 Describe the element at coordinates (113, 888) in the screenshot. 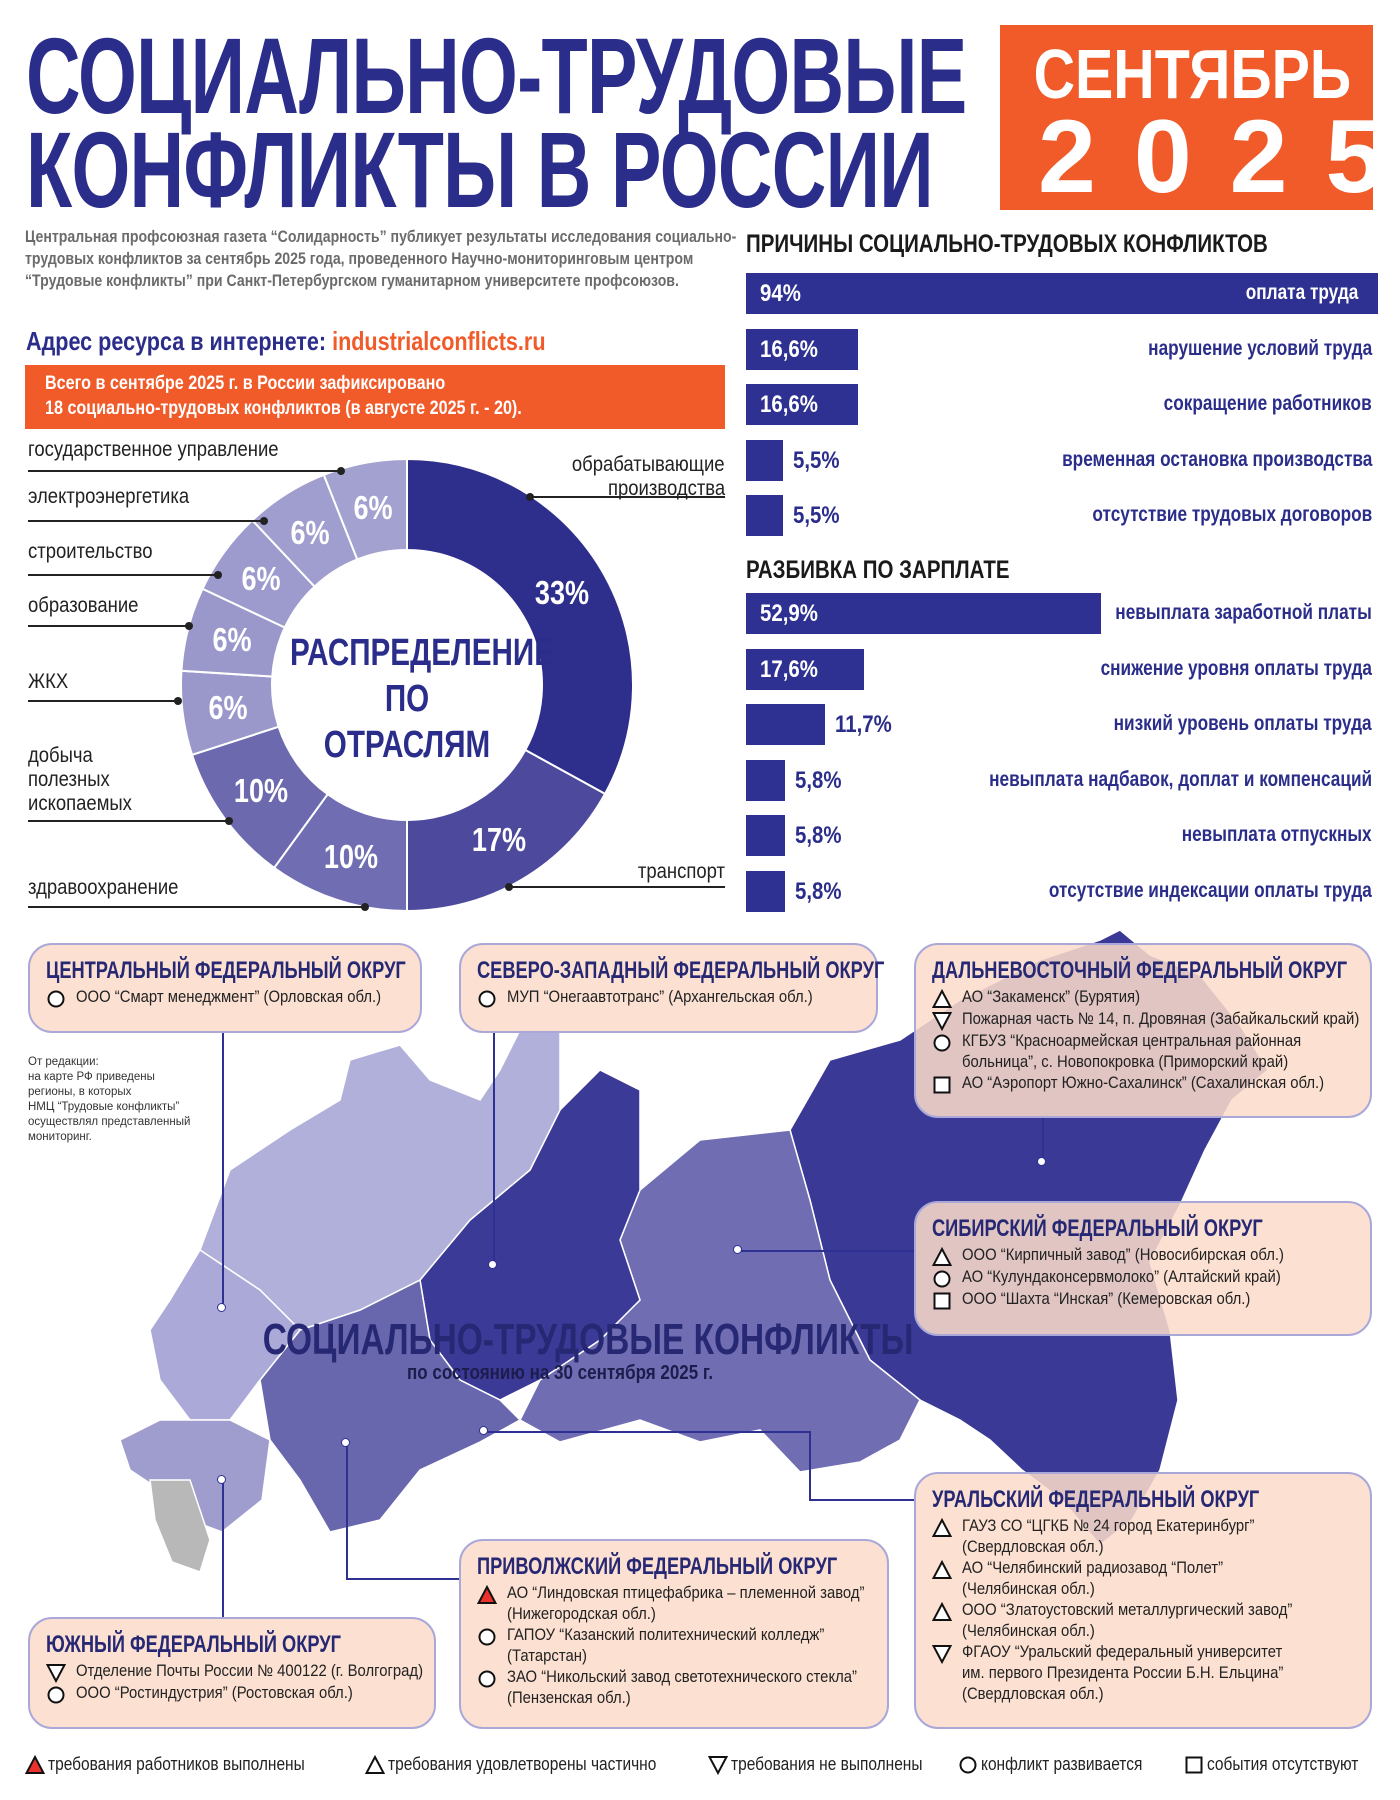

I see `industry-label-line: здравоохранение` at that location.